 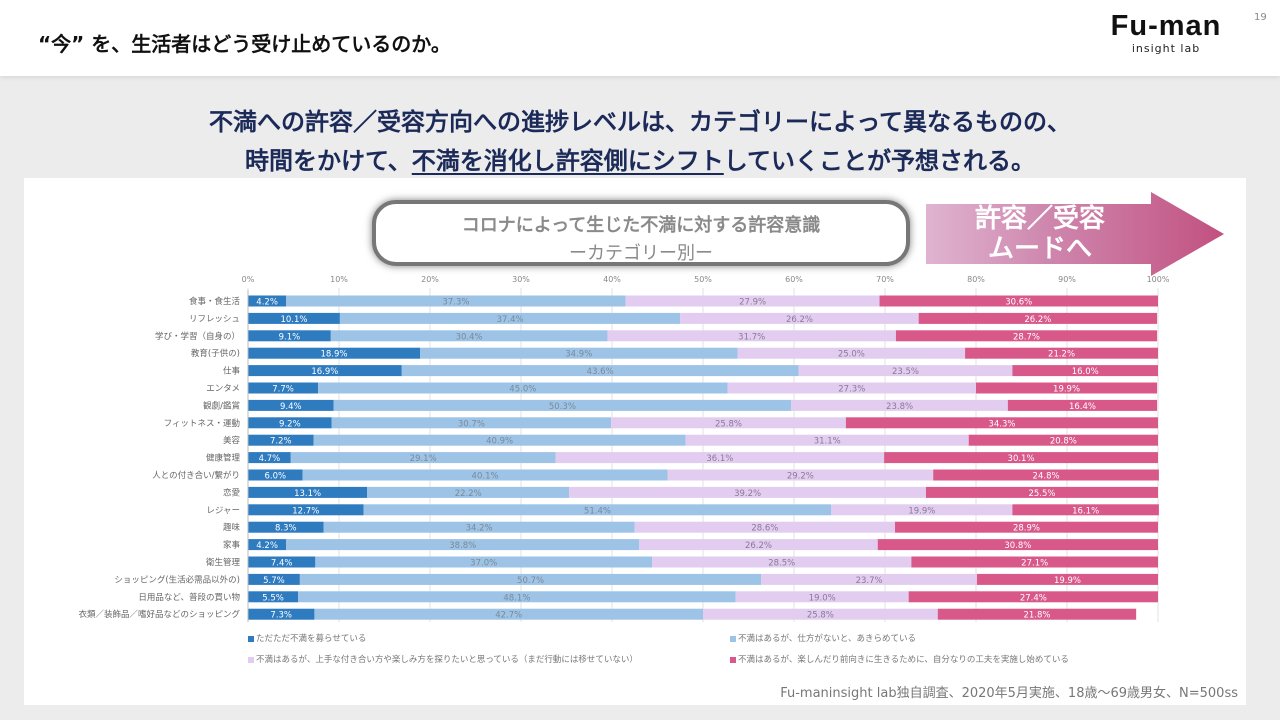 I want to click on data-label: 5.5%, so click(x=273, y=598).